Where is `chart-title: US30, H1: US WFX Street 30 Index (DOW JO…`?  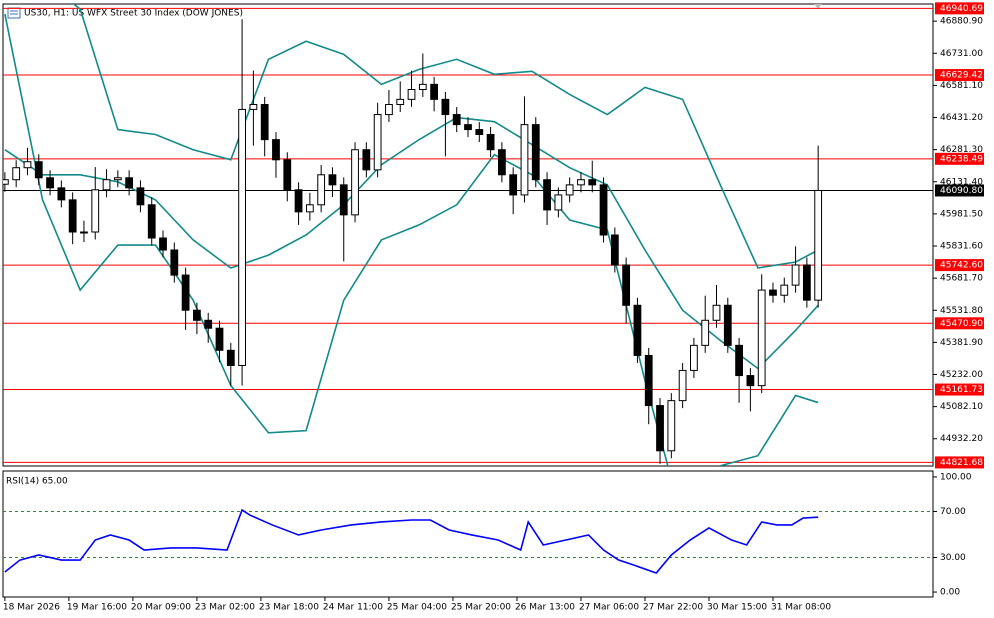
chart-title: US30, H1: US WFX Street 30 Index (DOW JO… is located at coordinates (133, 14).